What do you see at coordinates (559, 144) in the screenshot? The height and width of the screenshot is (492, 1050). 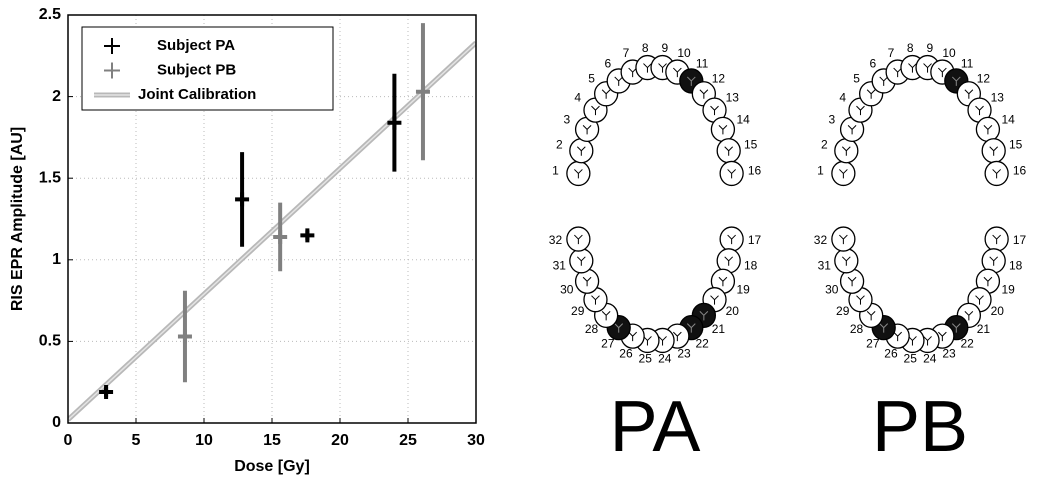 I see `tooth-number: 2` at bounding box center [559, 144].